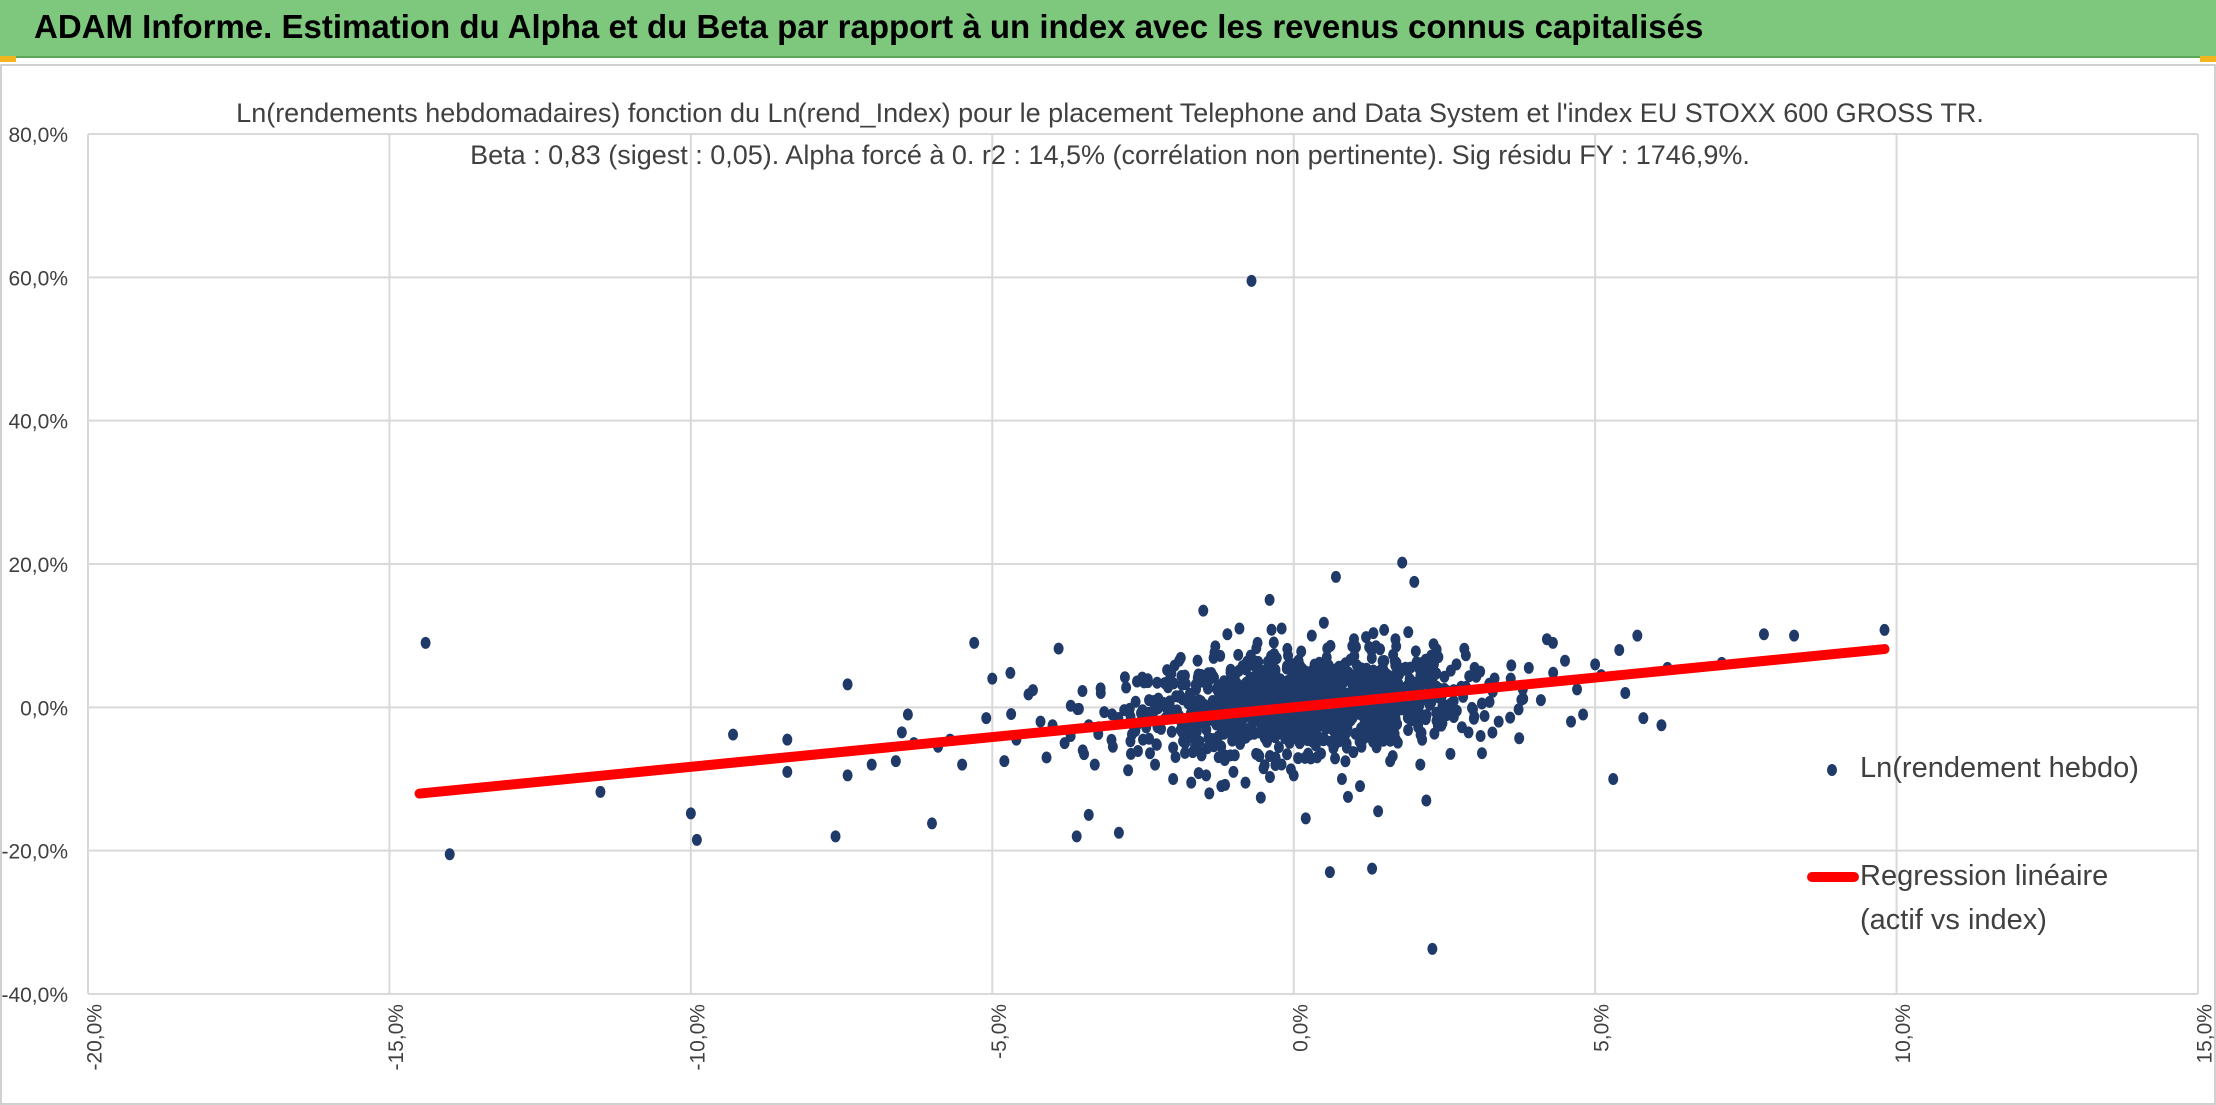  I want to click on regression-line, so click(1152, 721).